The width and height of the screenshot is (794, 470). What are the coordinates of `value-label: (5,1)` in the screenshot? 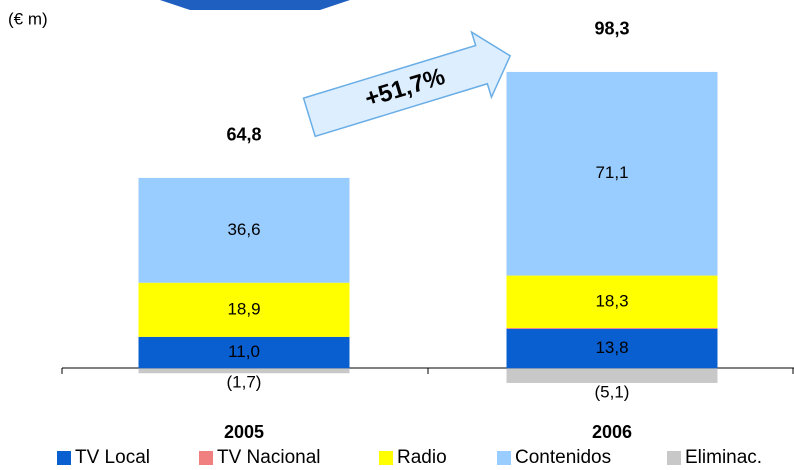 It's located at (612, 391).